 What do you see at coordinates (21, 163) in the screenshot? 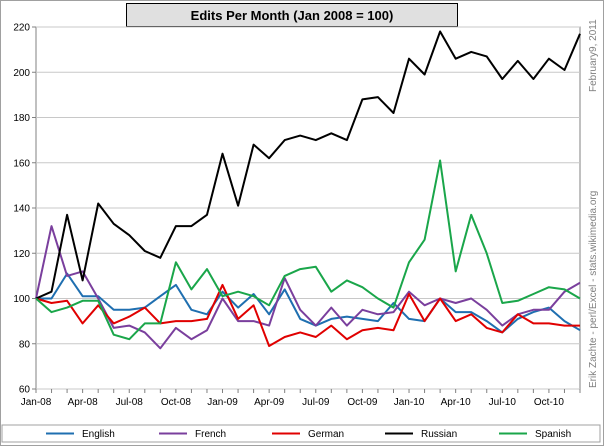
I see `y-tick-label: 160` at bounding box center [21, 163].